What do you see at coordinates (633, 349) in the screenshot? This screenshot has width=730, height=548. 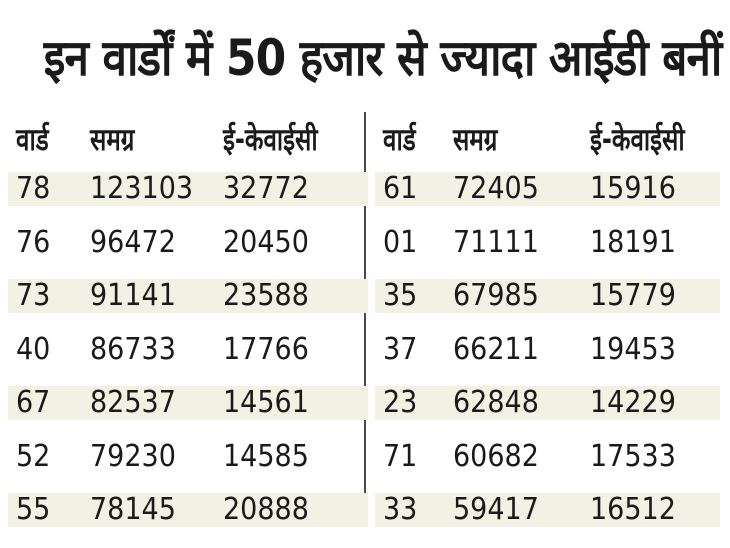 I see `cell-ekyc: 19453` at bounding box center [633, 349].